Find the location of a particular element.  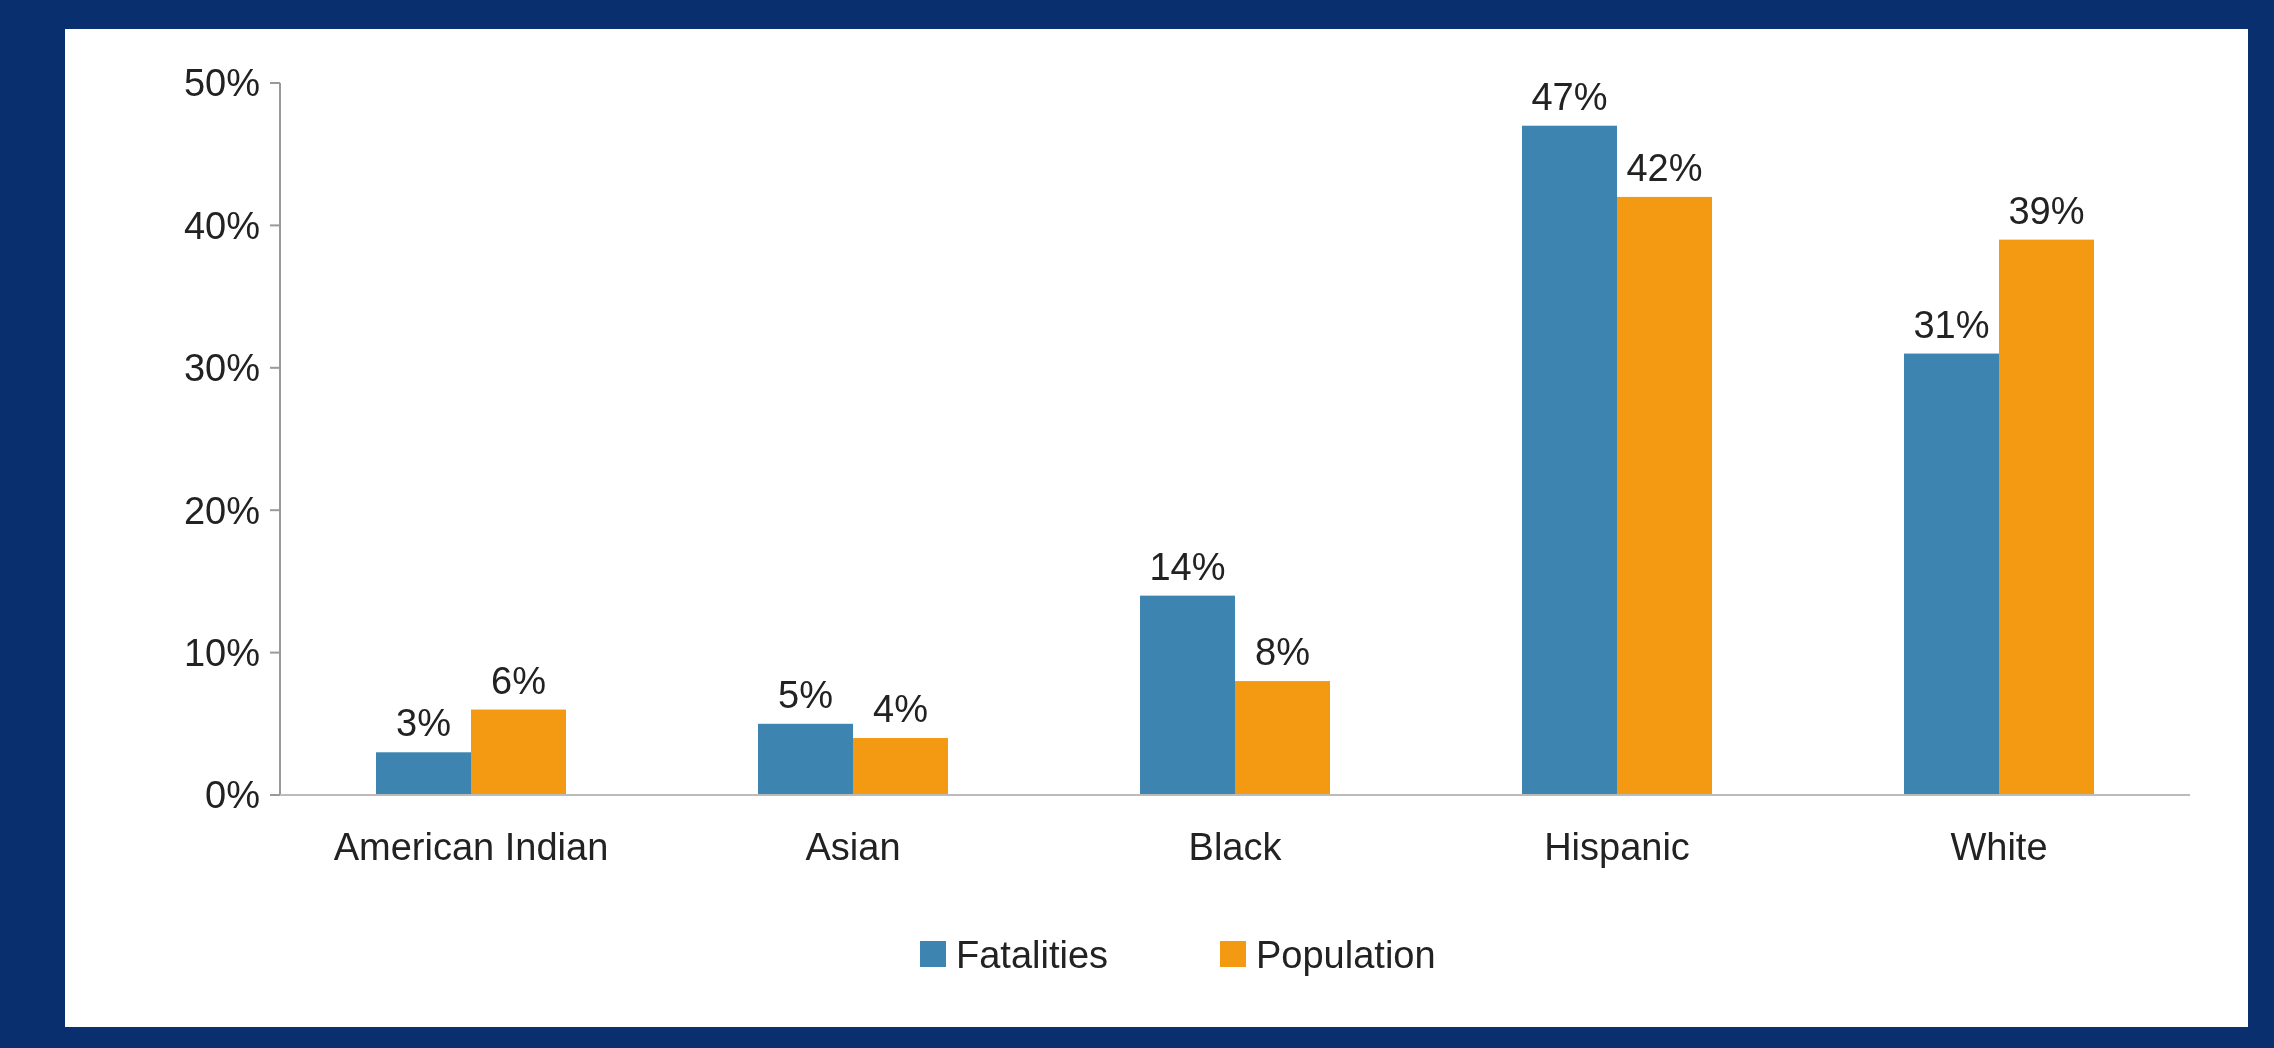

legend-label: Fatalities is located at coordinates (1032, 955).